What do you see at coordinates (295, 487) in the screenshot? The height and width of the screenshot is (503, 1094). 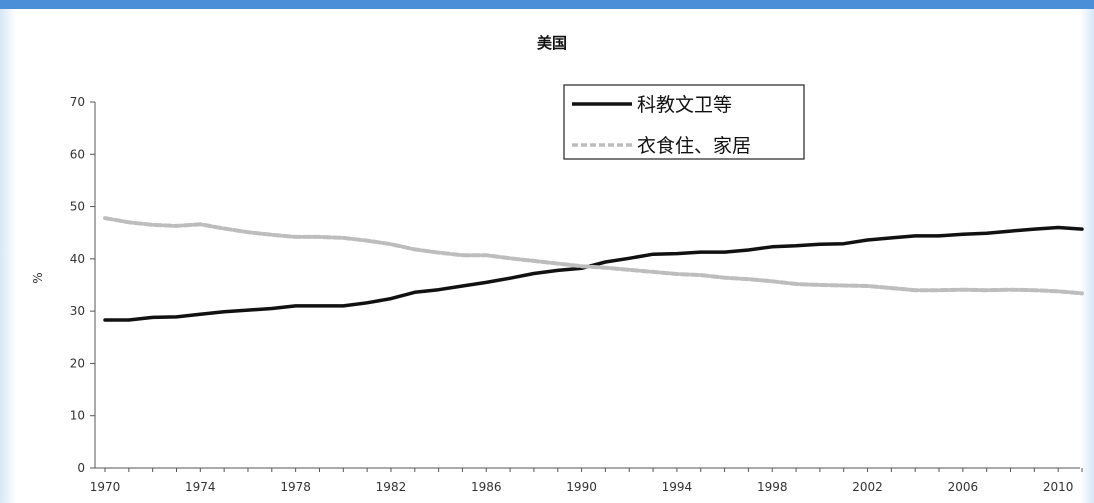 I see `x-tick-label: 1978` at bounding box center [295, 487].